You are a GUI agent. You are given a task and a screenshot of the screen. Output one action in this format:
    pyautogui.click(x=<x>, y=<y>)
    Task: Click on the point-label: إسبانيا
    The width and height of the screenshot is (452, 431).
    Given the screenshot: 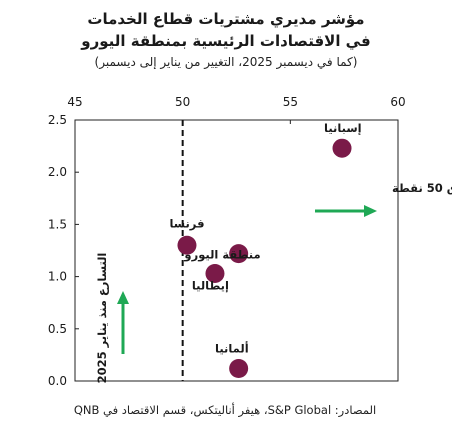 What is the action you would take?
    pyautogui.click(x=343, y=128)
    